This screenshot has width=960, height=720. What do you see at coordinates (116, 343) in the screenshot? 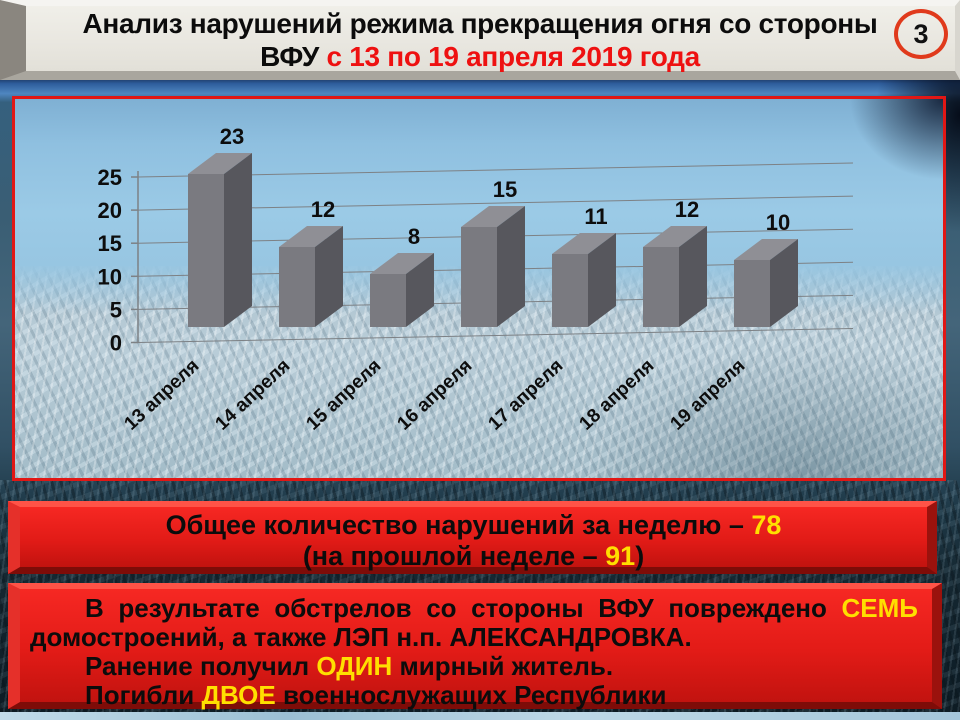
I see `y-tick-label: 0` at bounding box center [116, 343].